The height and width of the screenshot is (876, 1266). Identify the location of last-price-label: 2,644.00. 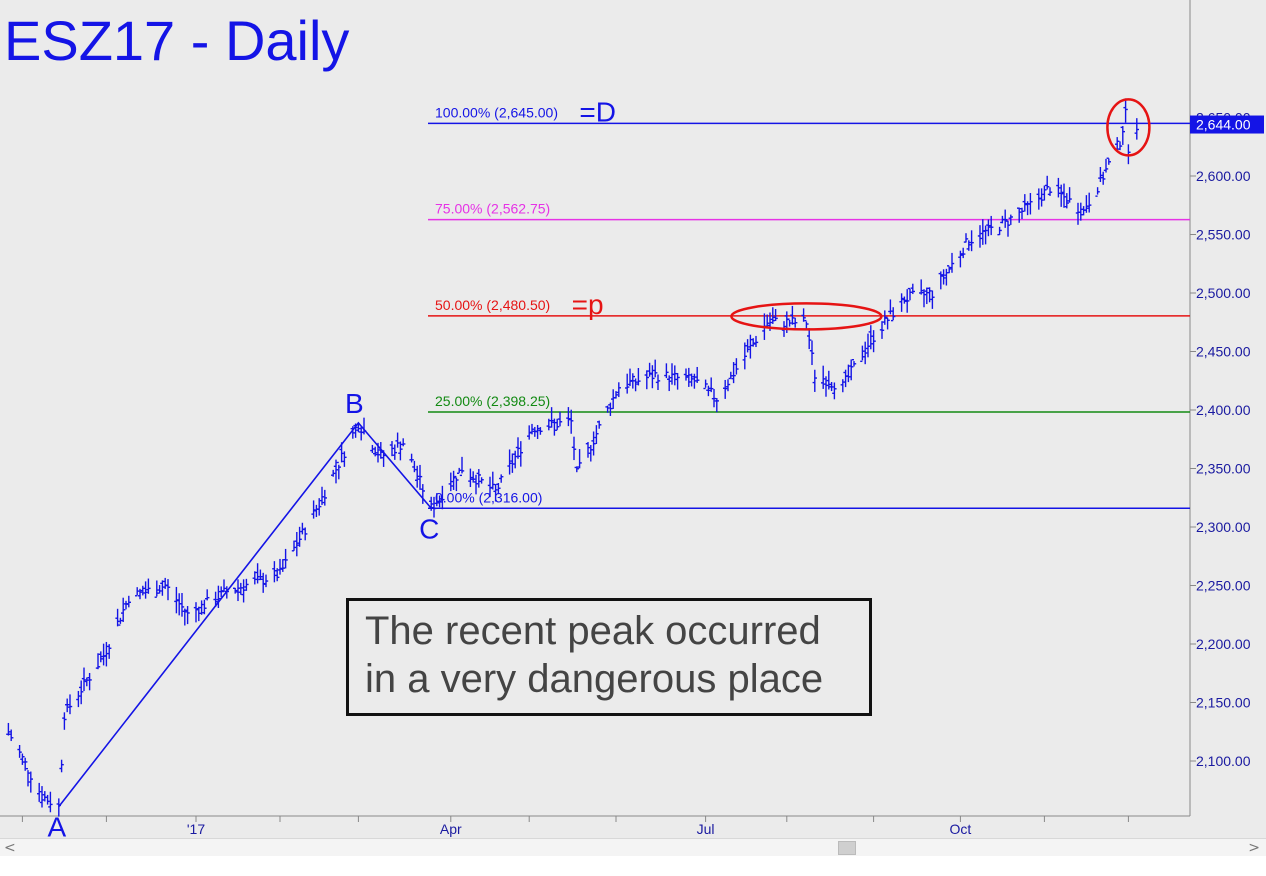
(1223, 125).